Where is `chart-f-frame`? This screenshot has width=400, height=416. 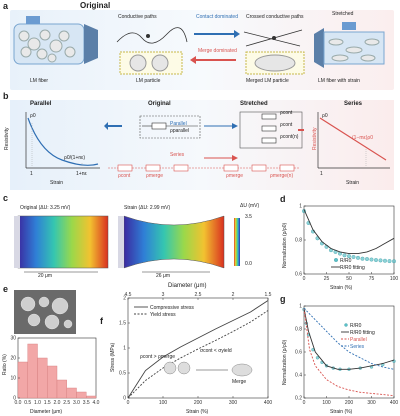
chart-f-frame is located at coordinates (198, 348).